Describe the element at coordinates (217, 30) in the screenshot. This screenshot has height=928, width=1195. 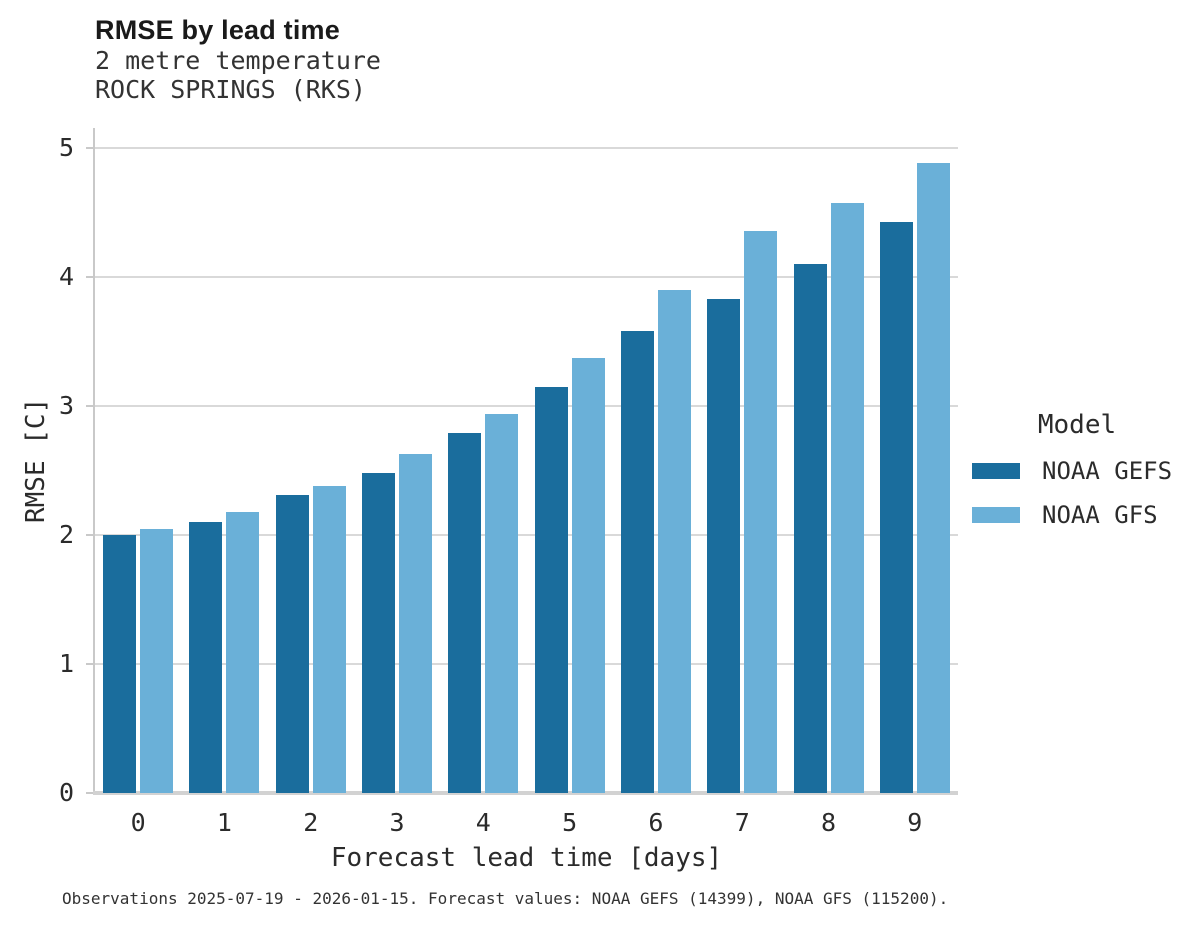
I see `chart-title: RMSE by lead time` at that location.